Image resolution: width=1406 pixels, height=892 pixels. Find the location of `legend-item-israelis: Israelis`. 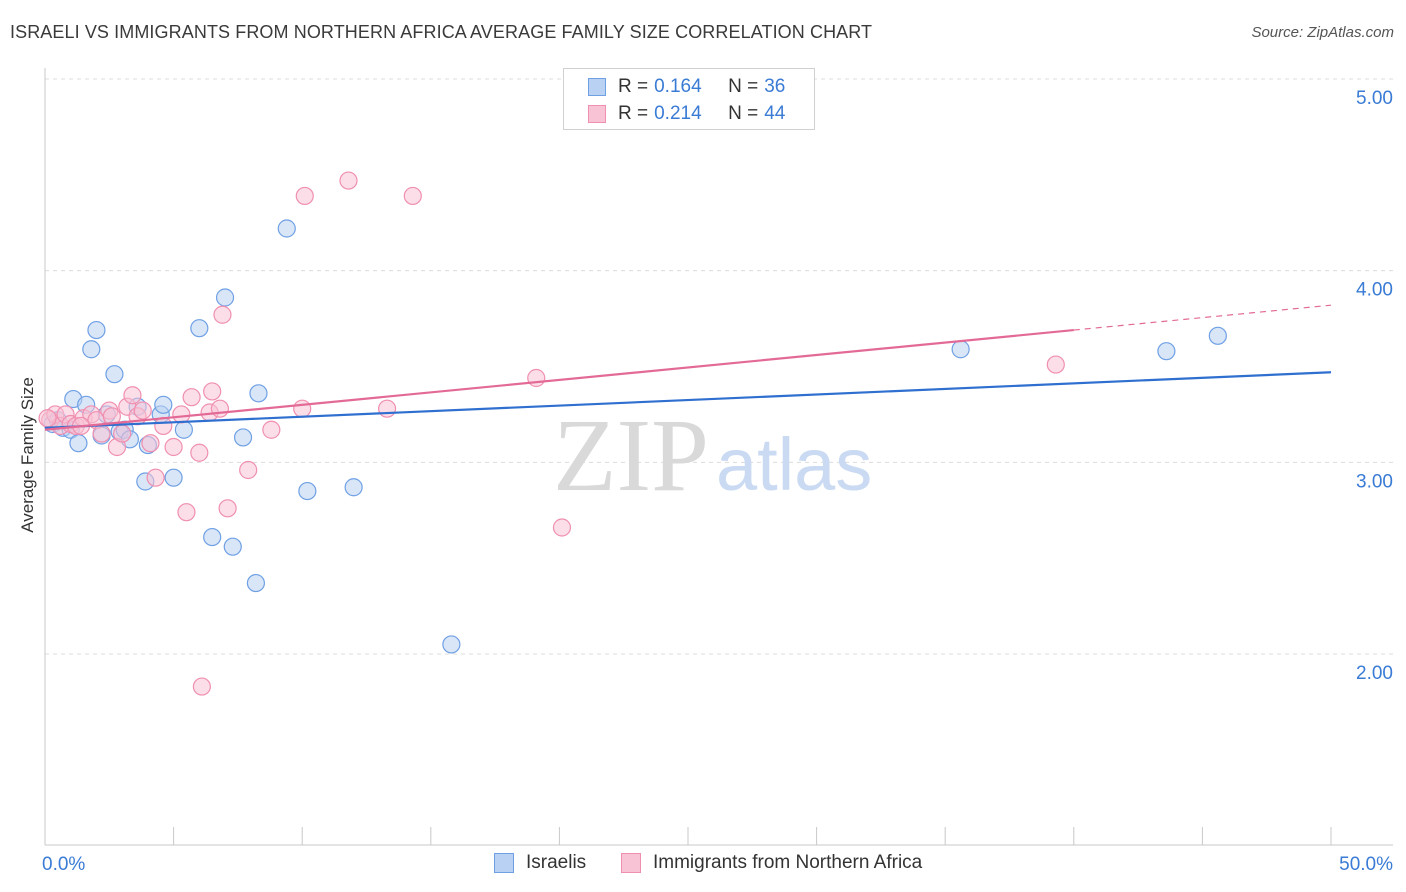

legend-item-israelis: Israelis is located at coordinates (540, 863).